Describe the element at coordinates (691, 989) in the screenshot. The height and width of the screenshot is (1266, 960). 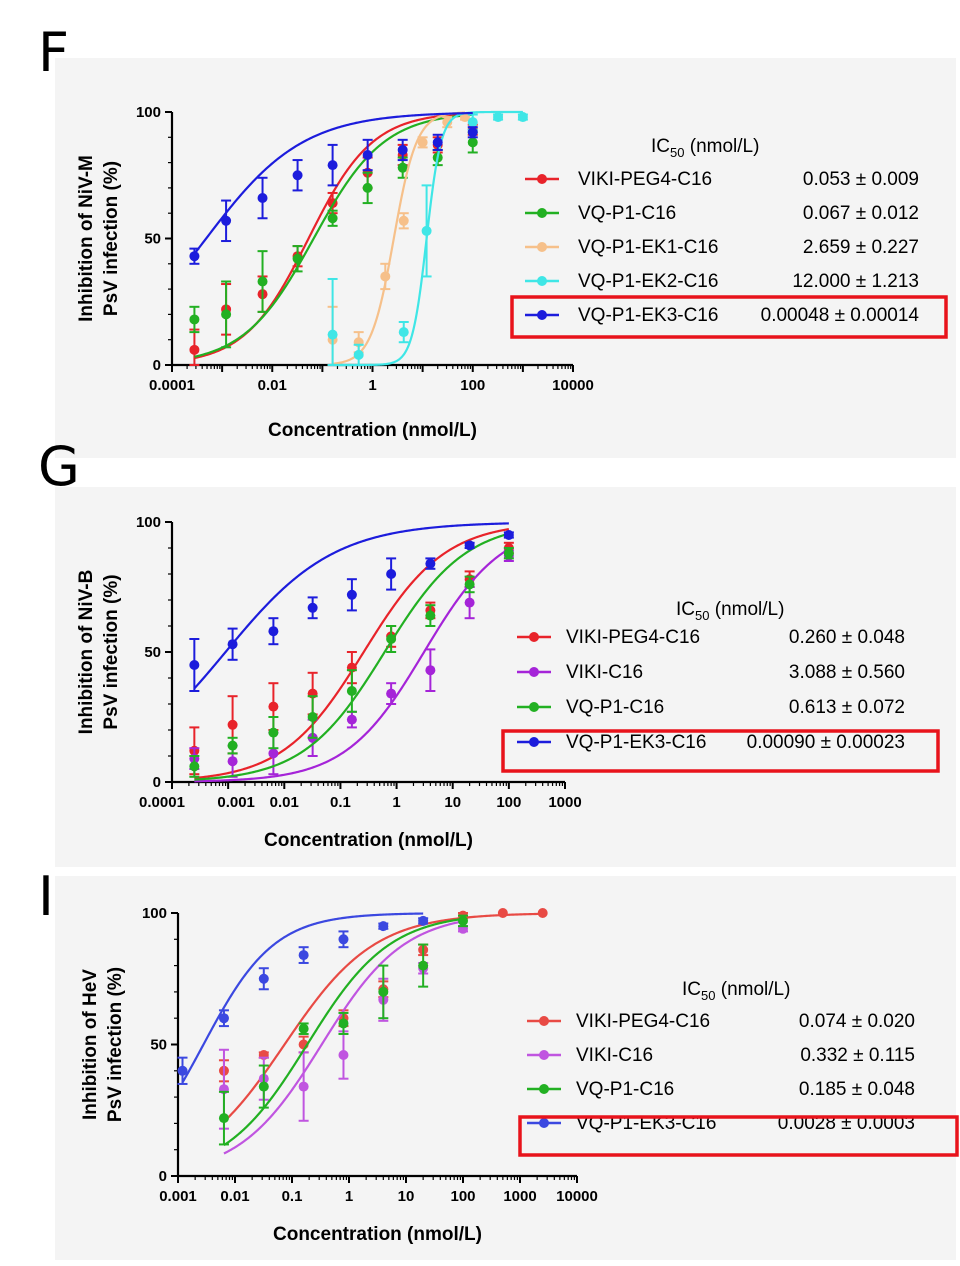
I see `legend-title-ic: IC` at that location.